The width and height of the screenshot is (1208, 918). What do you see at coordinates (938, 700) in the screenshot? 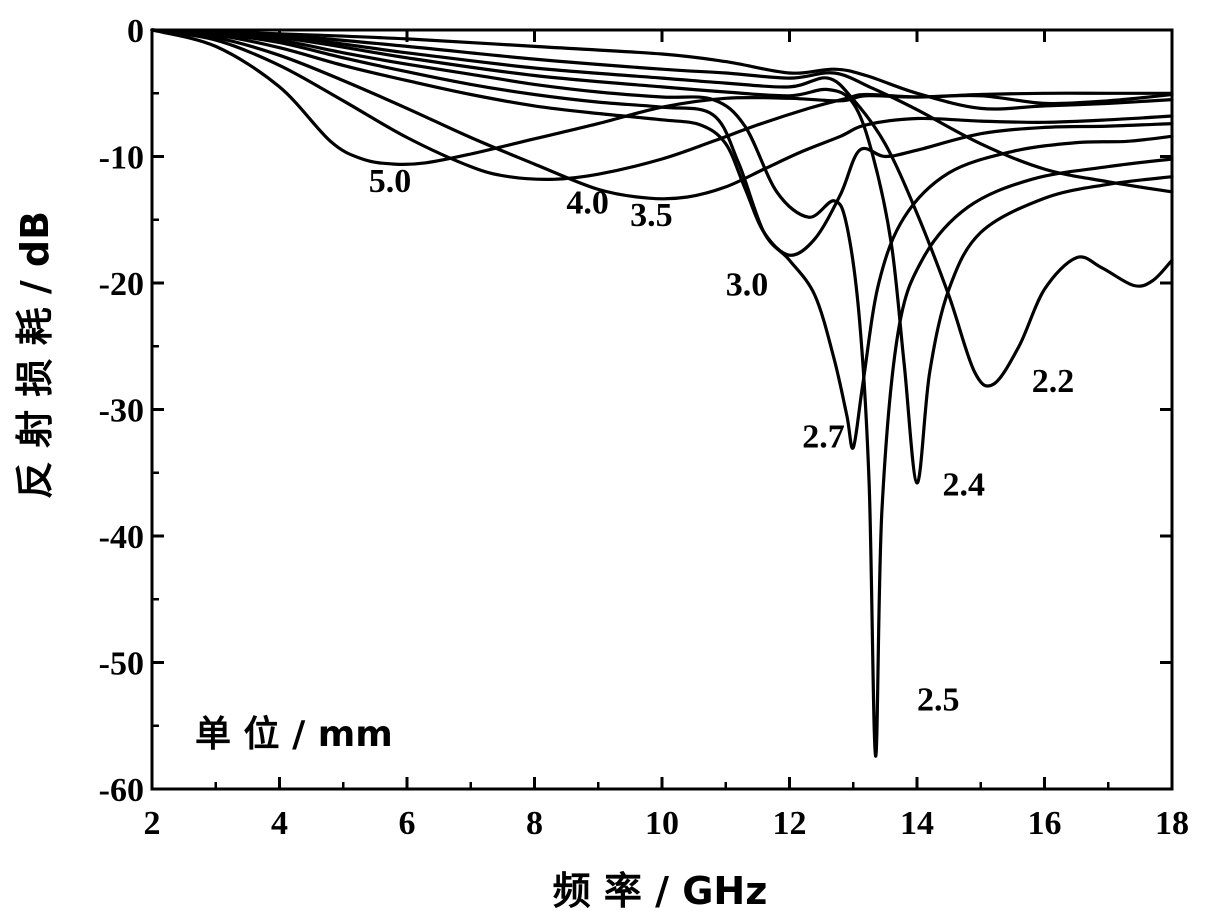
I see `curve-label: 2.5` at bounding box center [938, 700].